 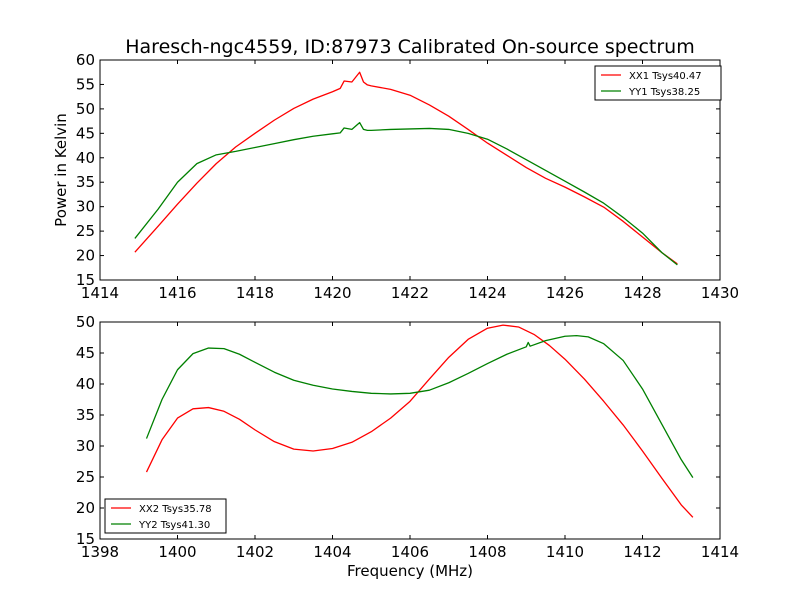 I want to click on bottom-y-tick-label: 45, so click(x=85, y=353).